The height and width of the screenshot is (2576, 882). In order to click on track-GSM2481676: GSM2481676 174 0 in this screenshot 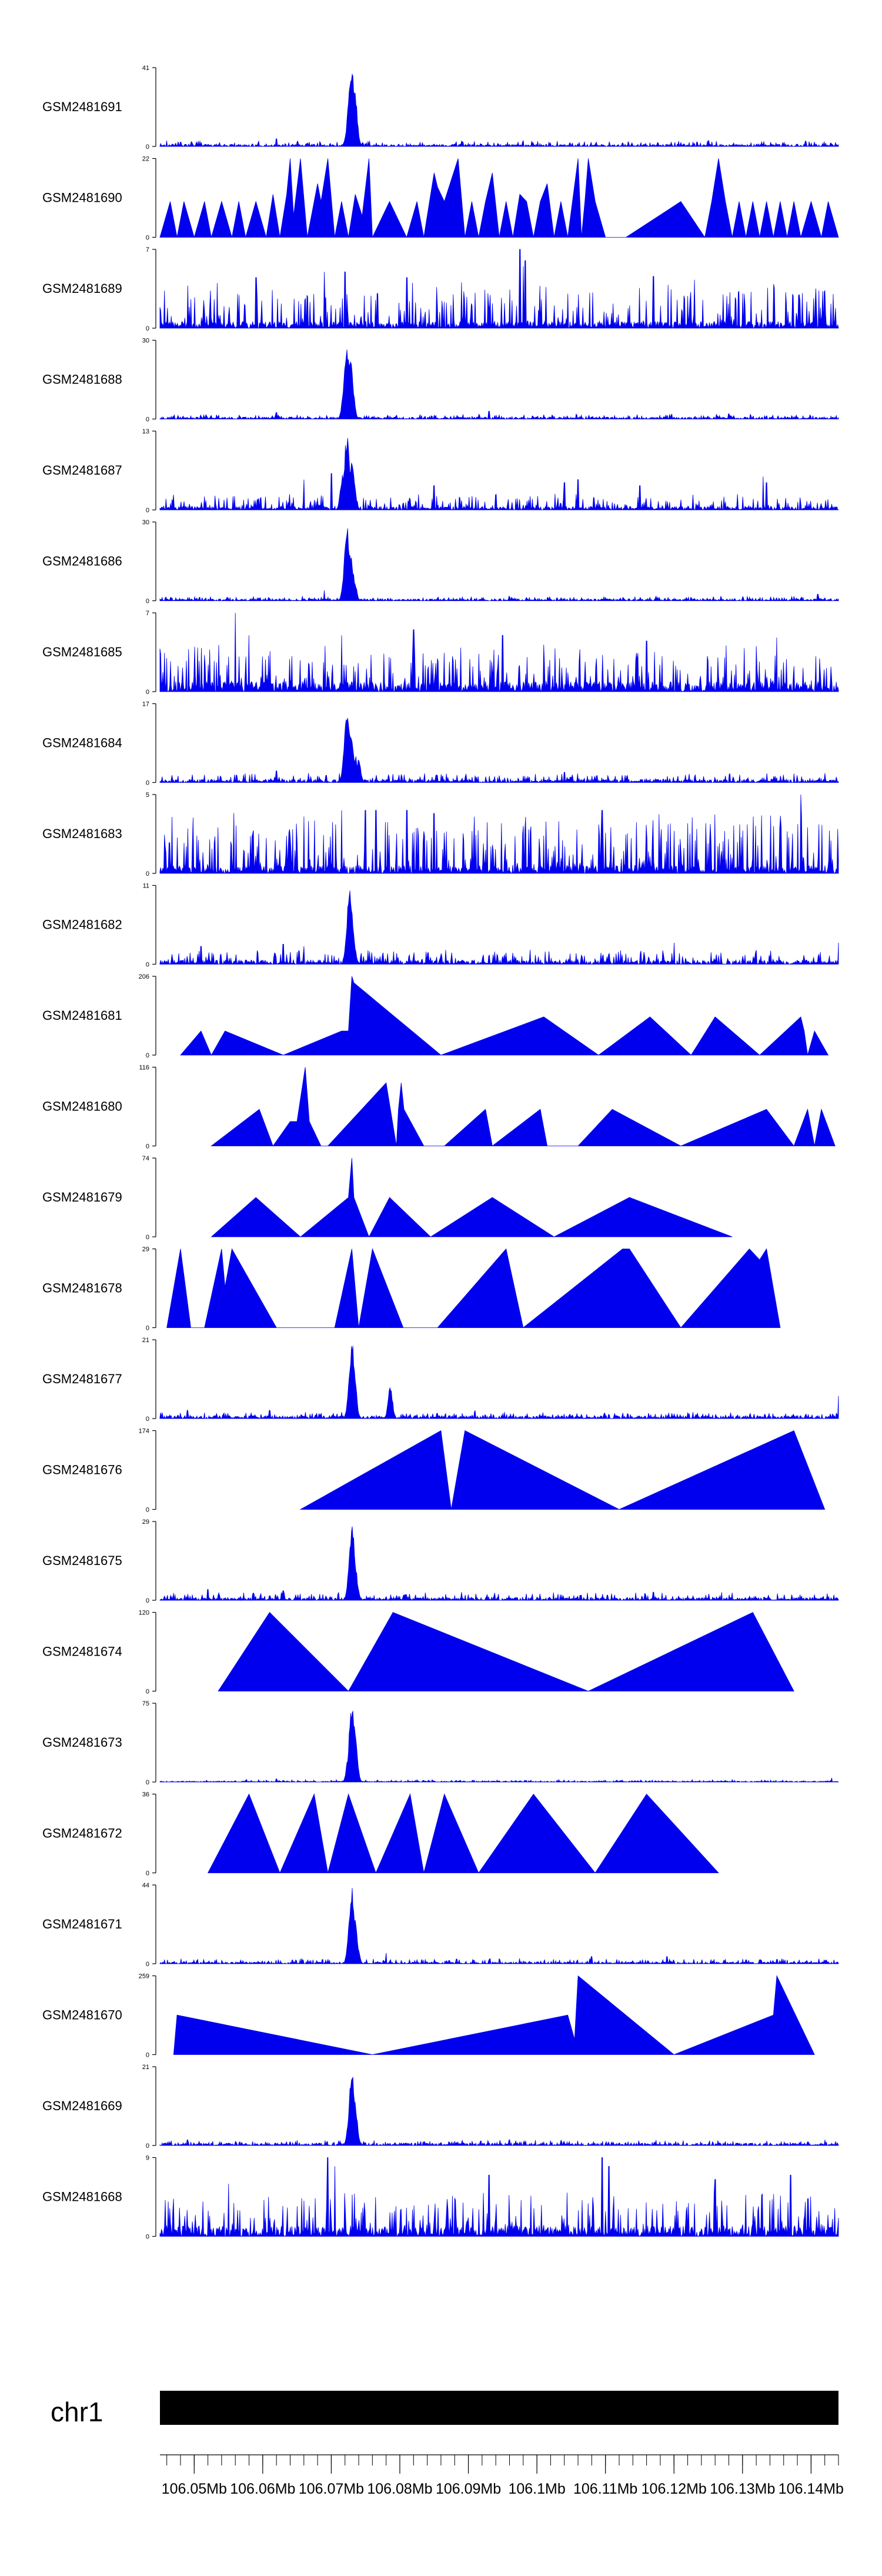, I will do `click(434, 1471)`.